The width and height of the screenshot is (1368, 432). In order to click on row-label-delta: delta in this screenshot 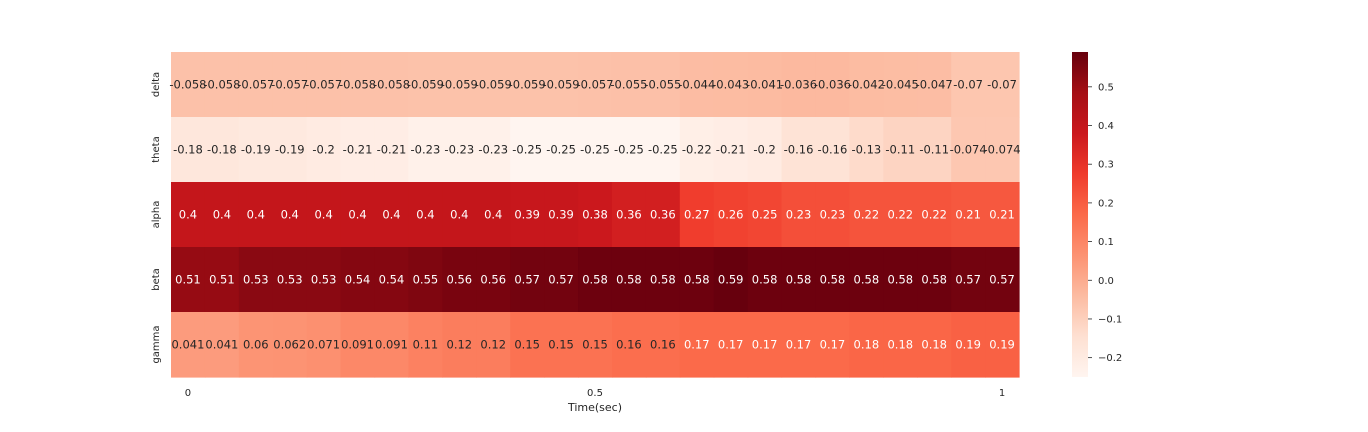, I will do `click(156, 84)`.